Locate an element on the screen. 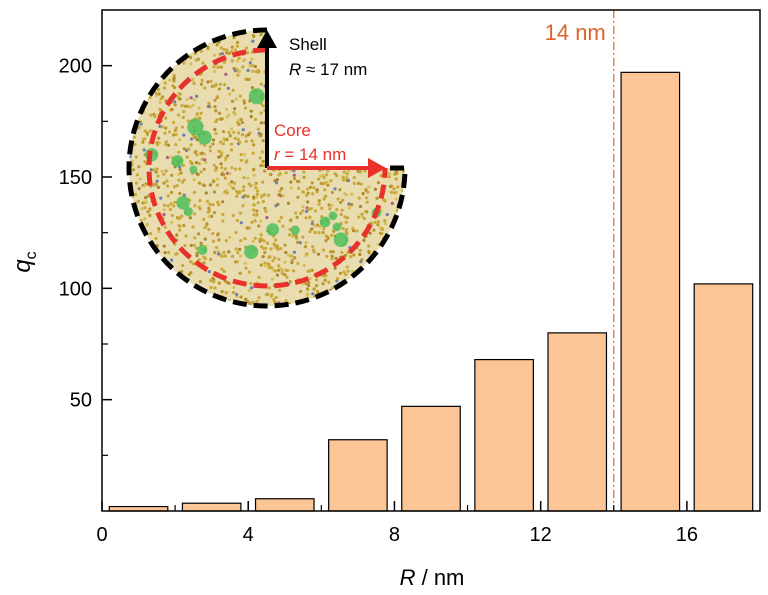  core-boundary is located at coordinates (267, 168).